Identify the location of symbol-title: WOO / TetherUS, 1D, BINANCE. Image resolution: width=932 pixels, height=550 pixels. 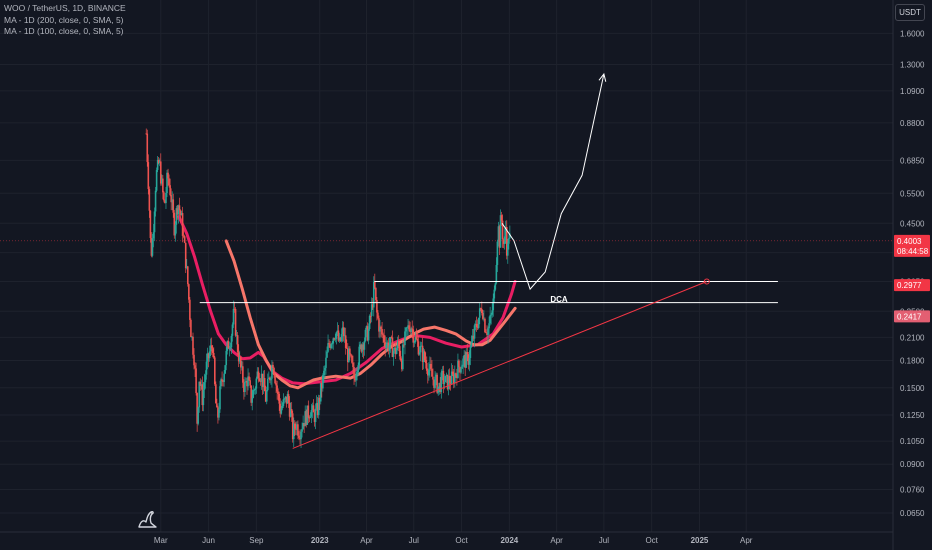
(65, 8).